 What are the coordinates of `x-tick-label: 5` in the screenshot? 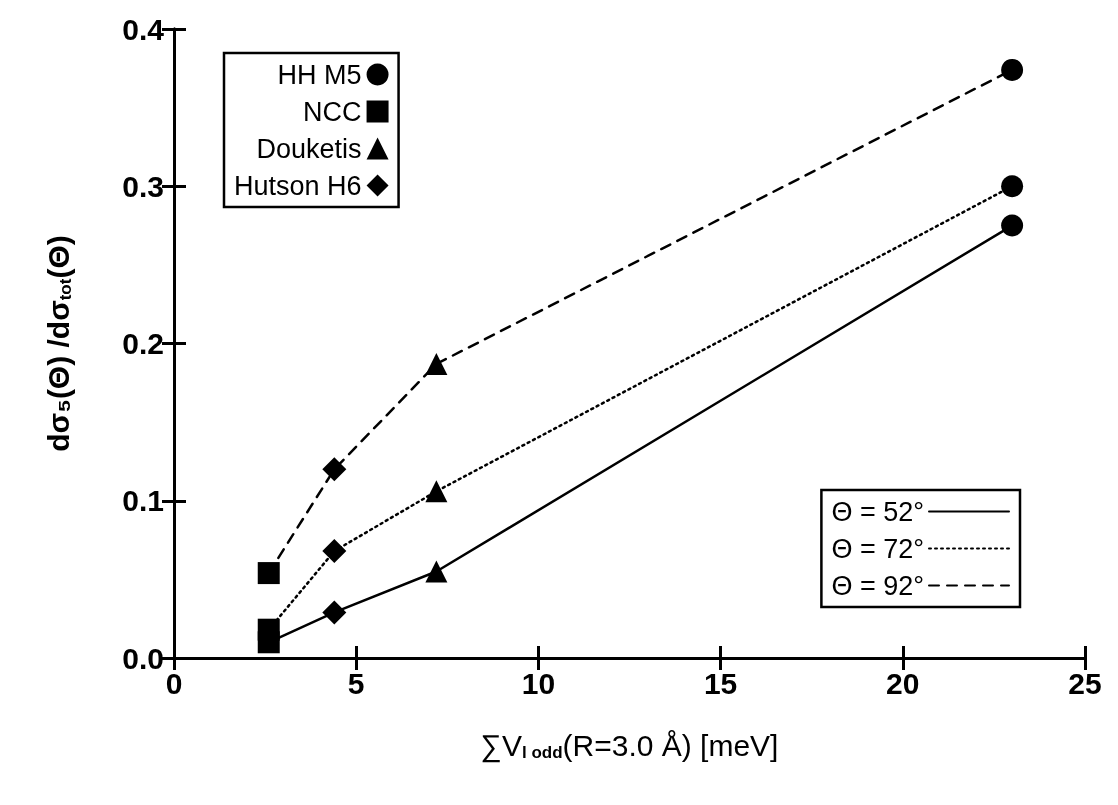 It's located at (356, 683).